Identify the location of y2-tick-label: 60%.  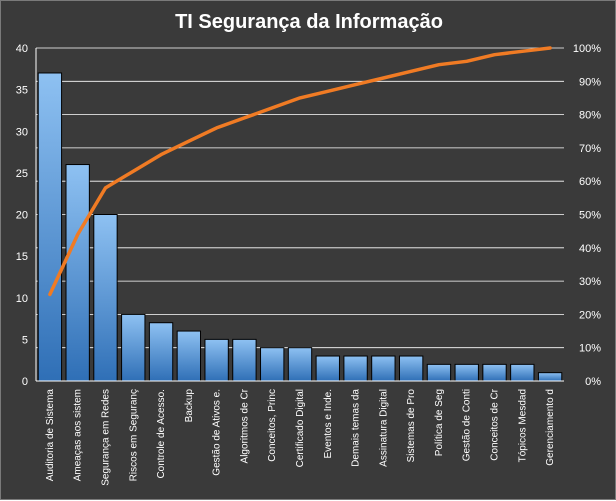
(590, 182).